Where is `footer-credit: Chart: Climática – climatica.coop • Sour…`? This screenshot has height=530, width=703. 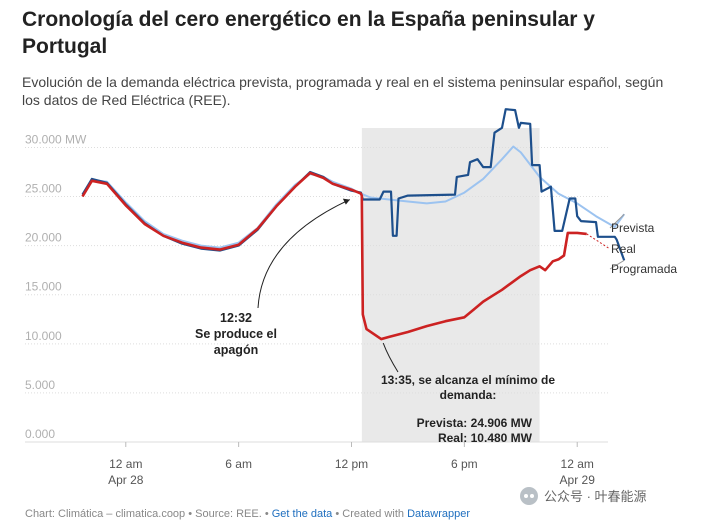 footer-credit: Chart: Climática – climatica.coop • Sour… is located at coordinates (148, 514).